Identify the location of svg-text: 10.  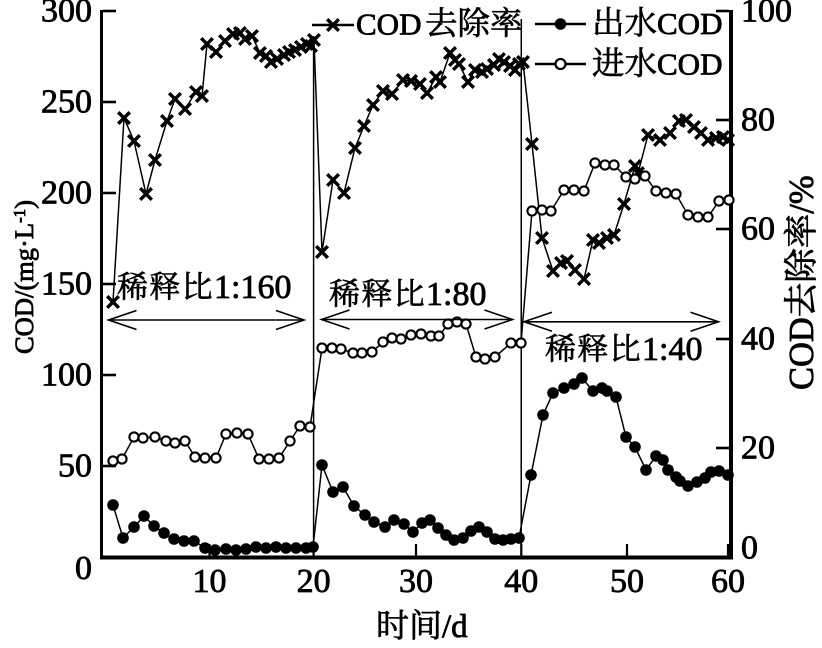
(210, 581).